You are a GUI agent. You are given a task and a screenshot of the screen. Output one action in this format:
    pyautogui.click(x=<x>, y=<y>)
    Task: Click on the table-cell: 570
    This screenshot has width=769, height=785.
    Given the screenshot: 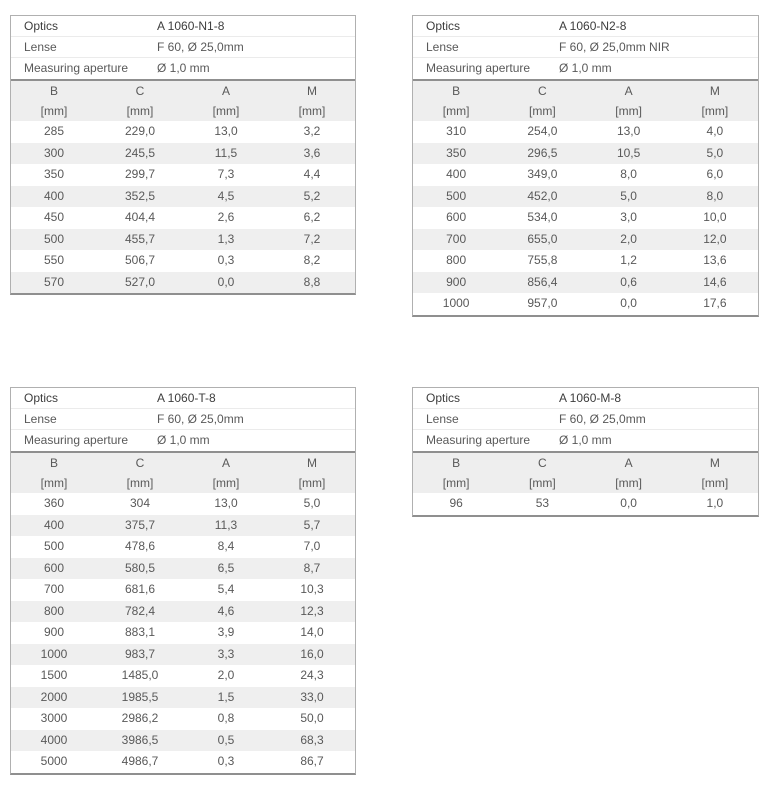 What is the action you would take?
    pyautogui.click(x=54, y=281)
    